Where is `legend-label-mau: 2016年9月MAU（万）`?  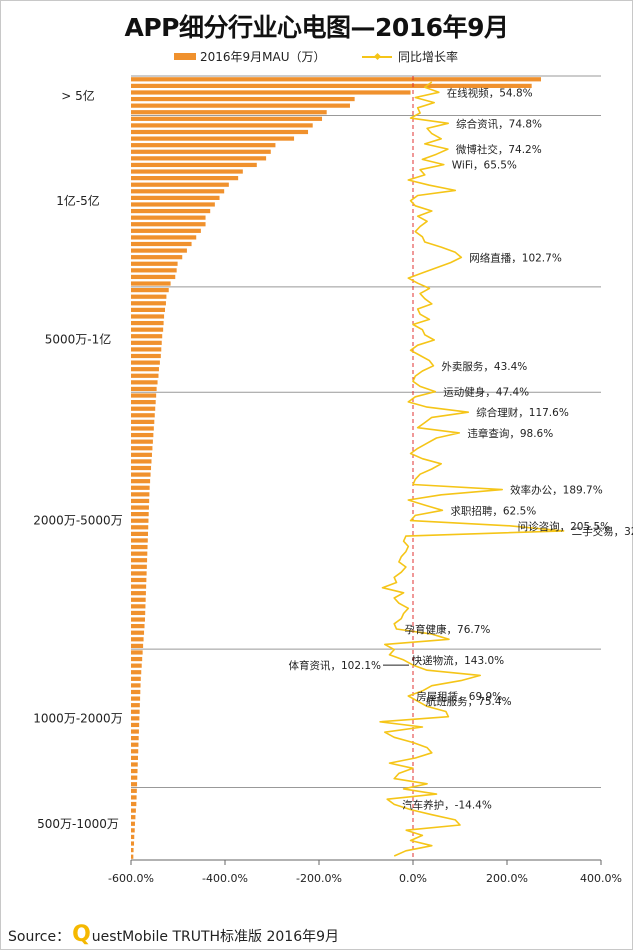 legend-label-mau: 2016年9月MAU（万） is located at coordinates (263, 57).